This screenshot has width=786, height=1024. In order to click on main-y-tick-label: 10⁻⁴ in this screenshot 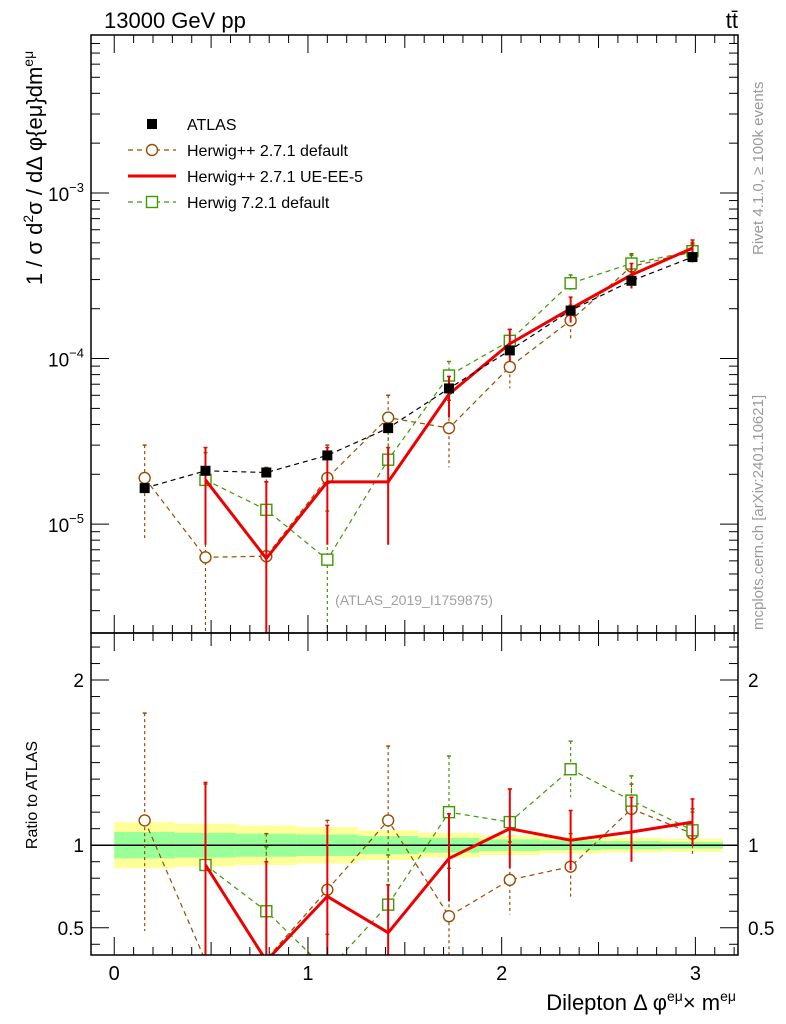, I will do `click(66, 359)`.